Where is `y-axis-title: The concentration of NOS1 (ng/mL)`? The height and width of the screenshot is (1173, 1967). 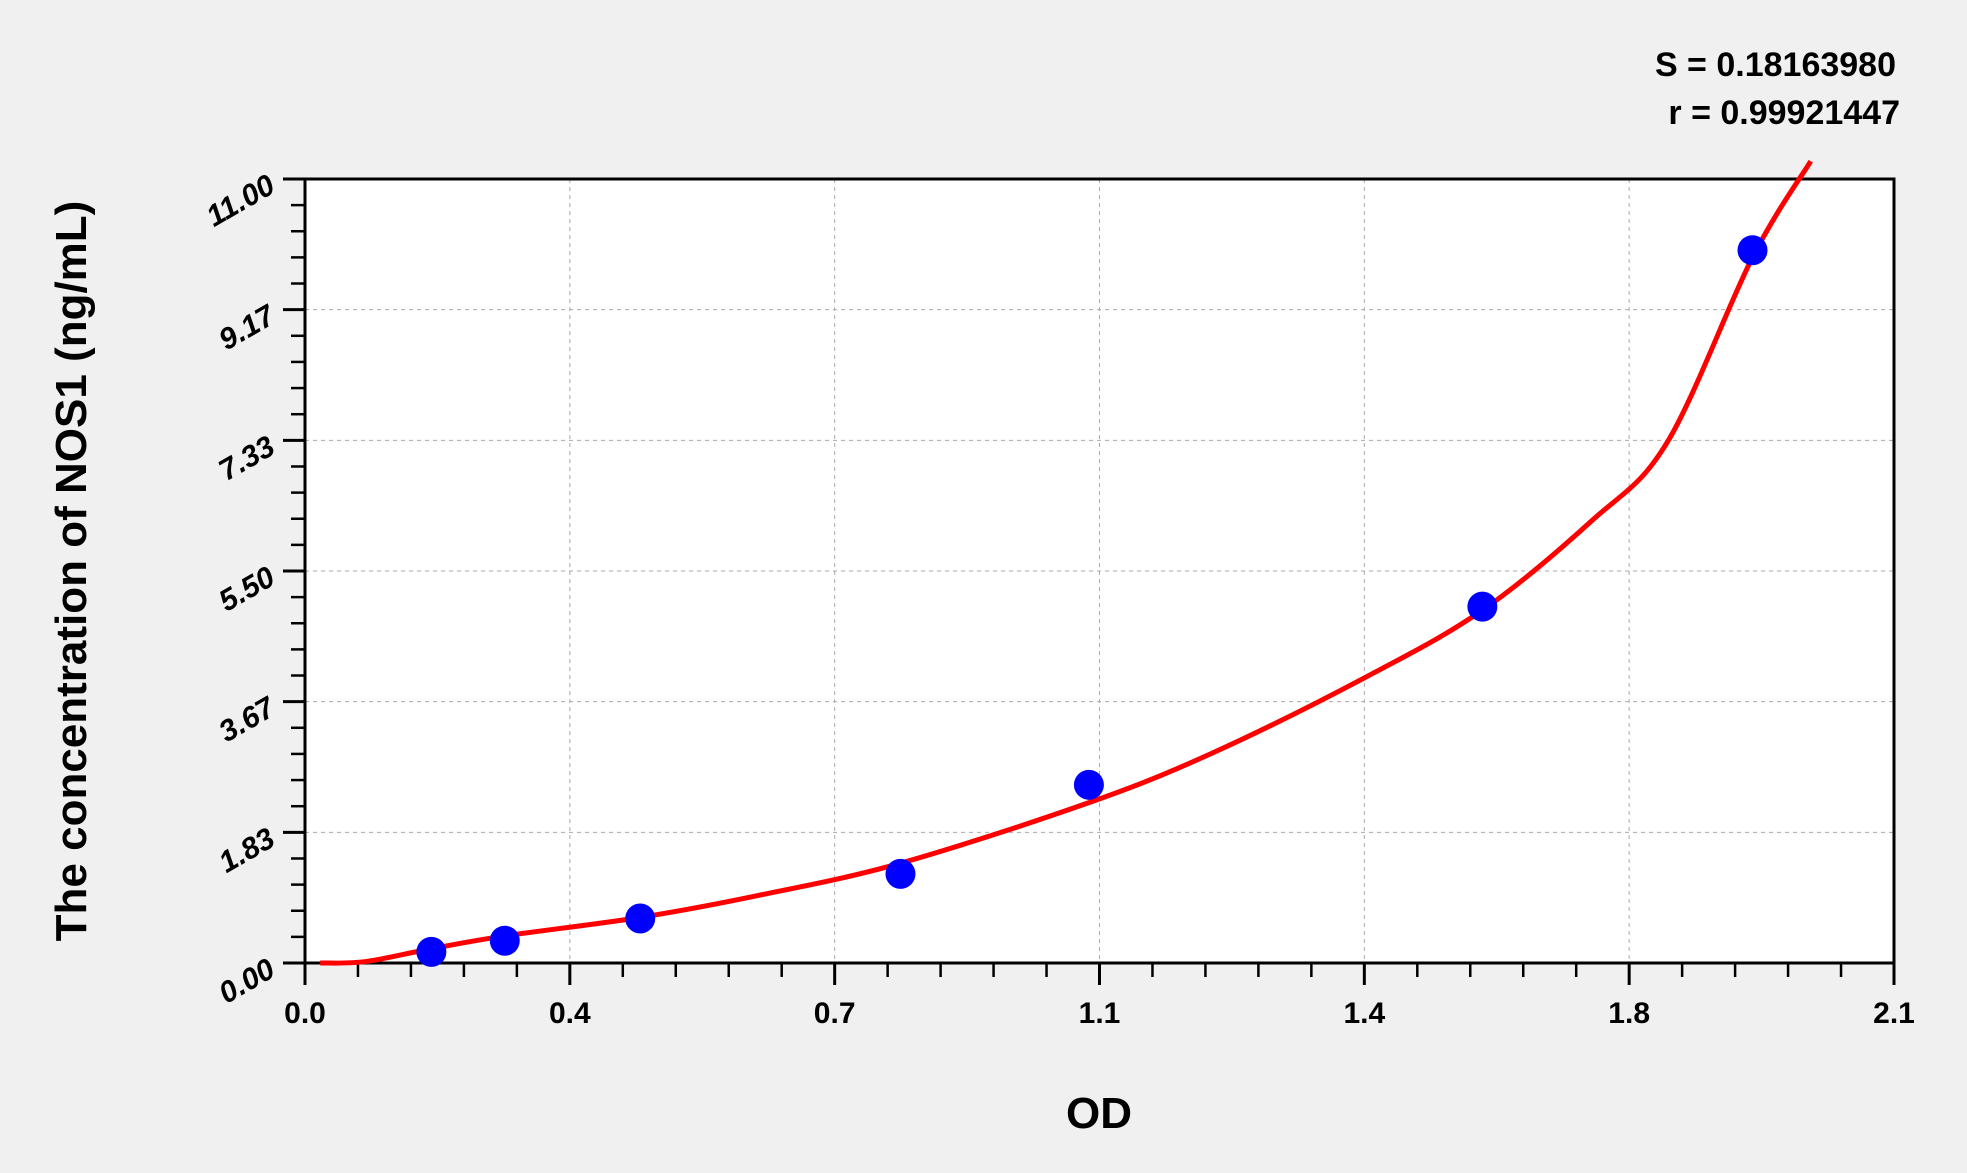
y-axis-title: The concentration of NOS1 (ng/mL) is located at coordinates (71, 571).